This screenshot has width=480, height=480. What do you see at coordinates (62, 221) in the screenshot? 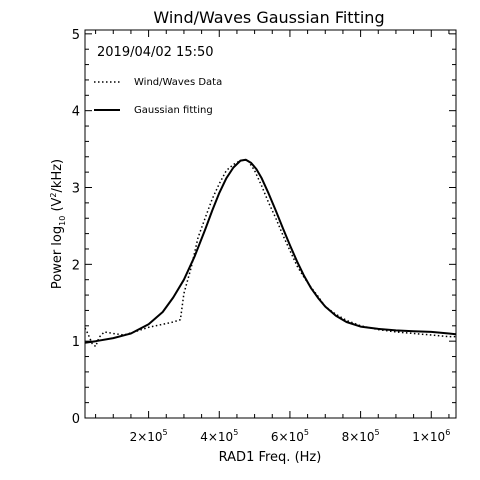
I see `y-axis-label-subscript: 10` at bounding box center [62, 221].